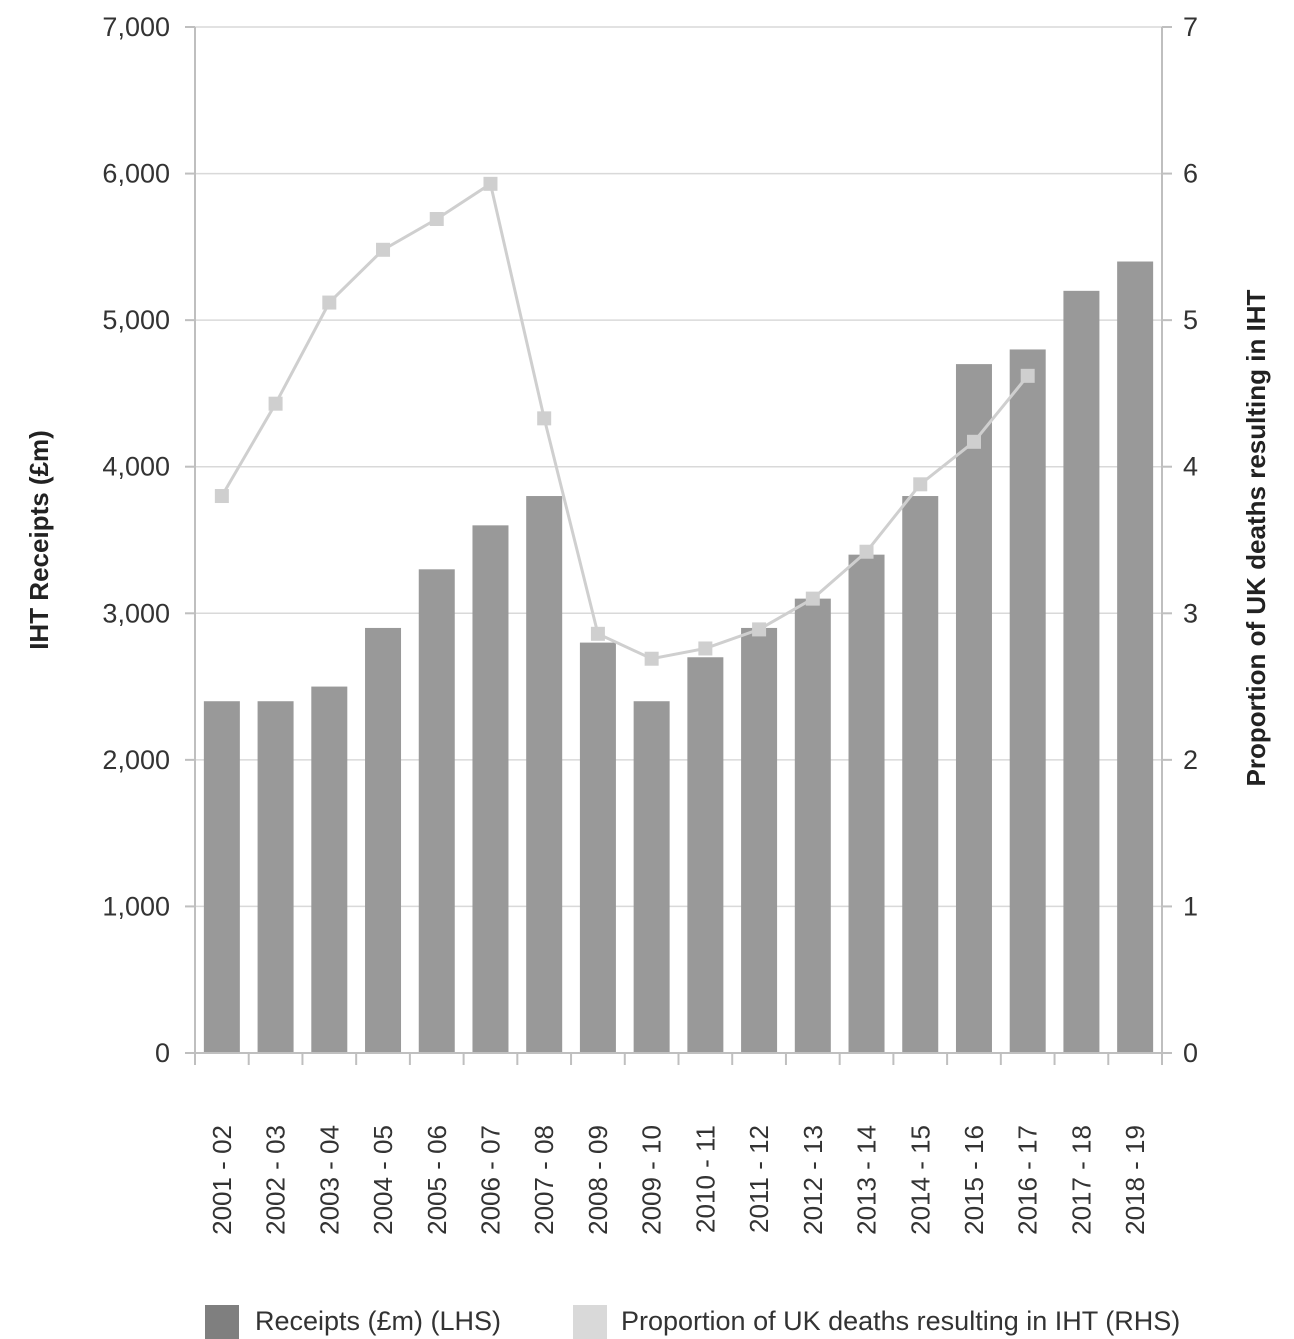 Image resolution: width=1294 pixels, height=1339 pixels. What do you see at coordinates (1135, 1180) in the screenshot?
I see `category-label: 2018 - 19` at bounding box center [1135, 1180].